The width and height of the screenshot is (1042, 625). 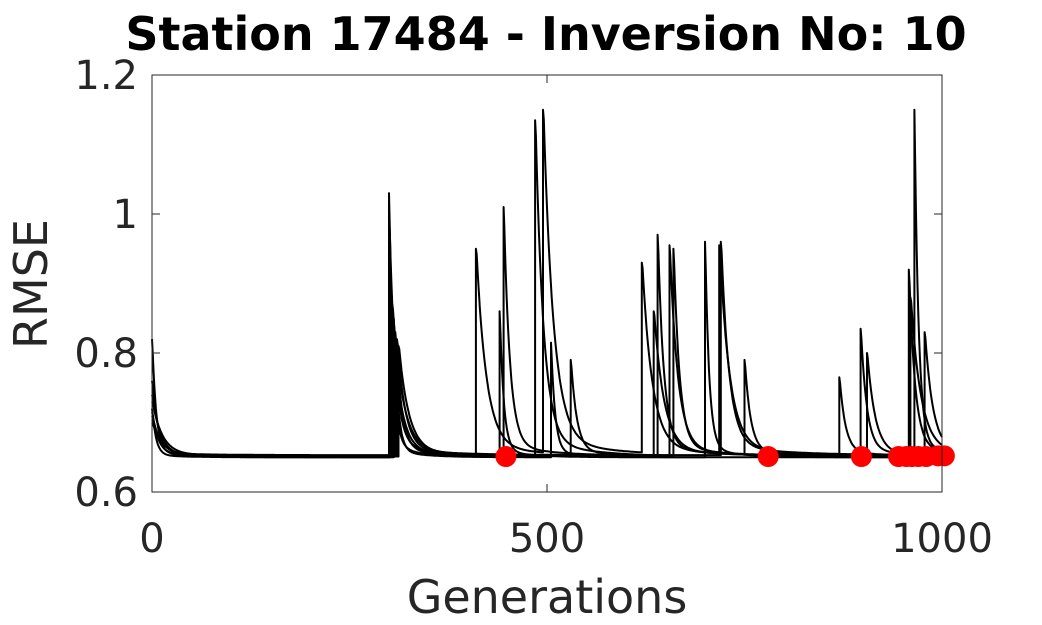 I want to click on x-tick-label-0: 0, so click(x=151, y=539).